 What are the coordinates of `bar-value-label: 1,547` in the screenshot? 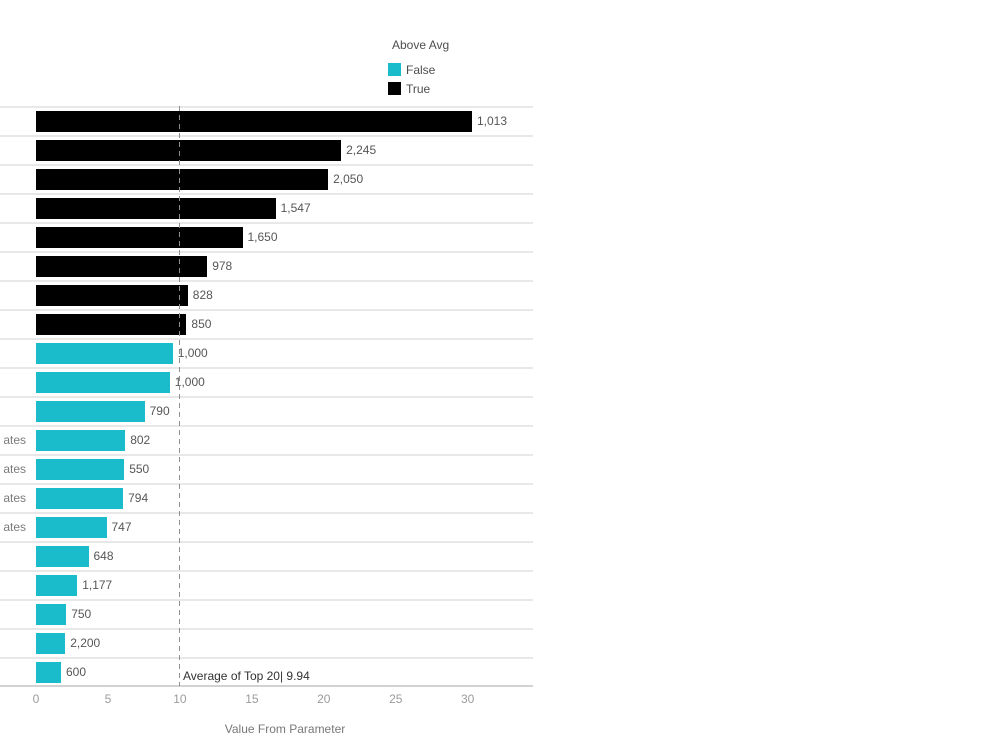 It's located at (295, 208).